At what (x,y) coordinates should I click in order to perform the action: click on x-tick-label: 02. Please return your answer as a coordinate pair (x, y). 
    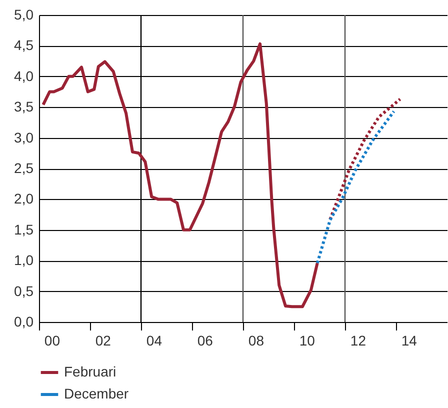
    Looking at the image, I should click on (103, 340).